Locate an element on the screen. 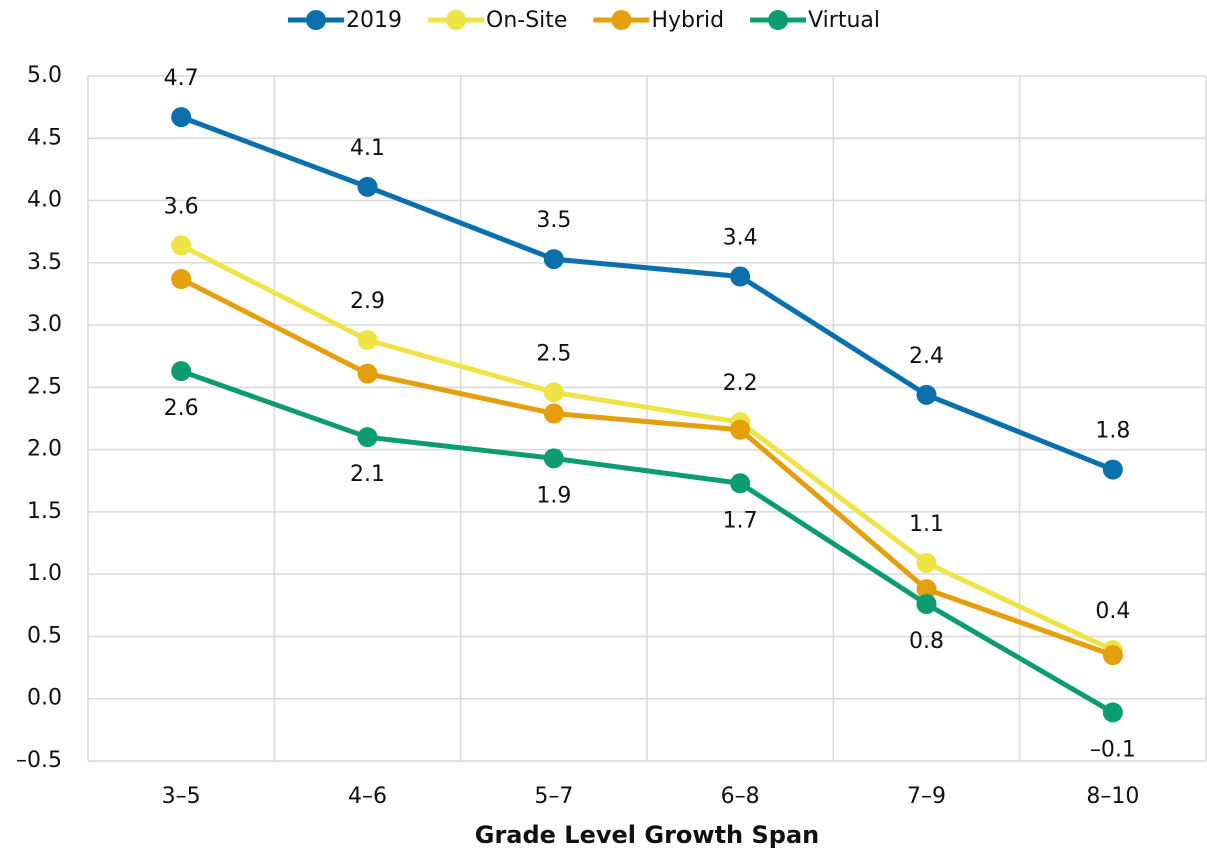 This screenshot has height=854, width=1207. y-tick-label: 4.5 is located at coordinates (44, 137).